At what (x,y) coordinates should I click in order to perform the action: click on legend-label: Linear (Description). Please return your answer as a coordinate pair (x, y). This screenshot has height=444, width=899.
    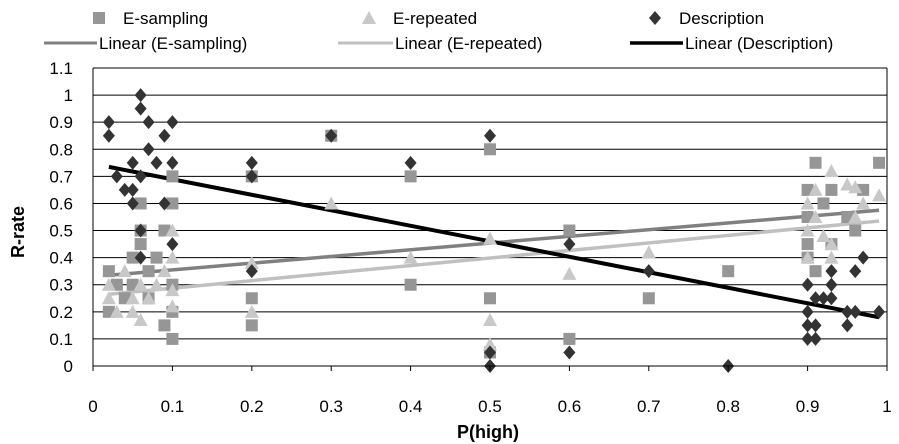
    Looking at the image, I should click on (759, 43).